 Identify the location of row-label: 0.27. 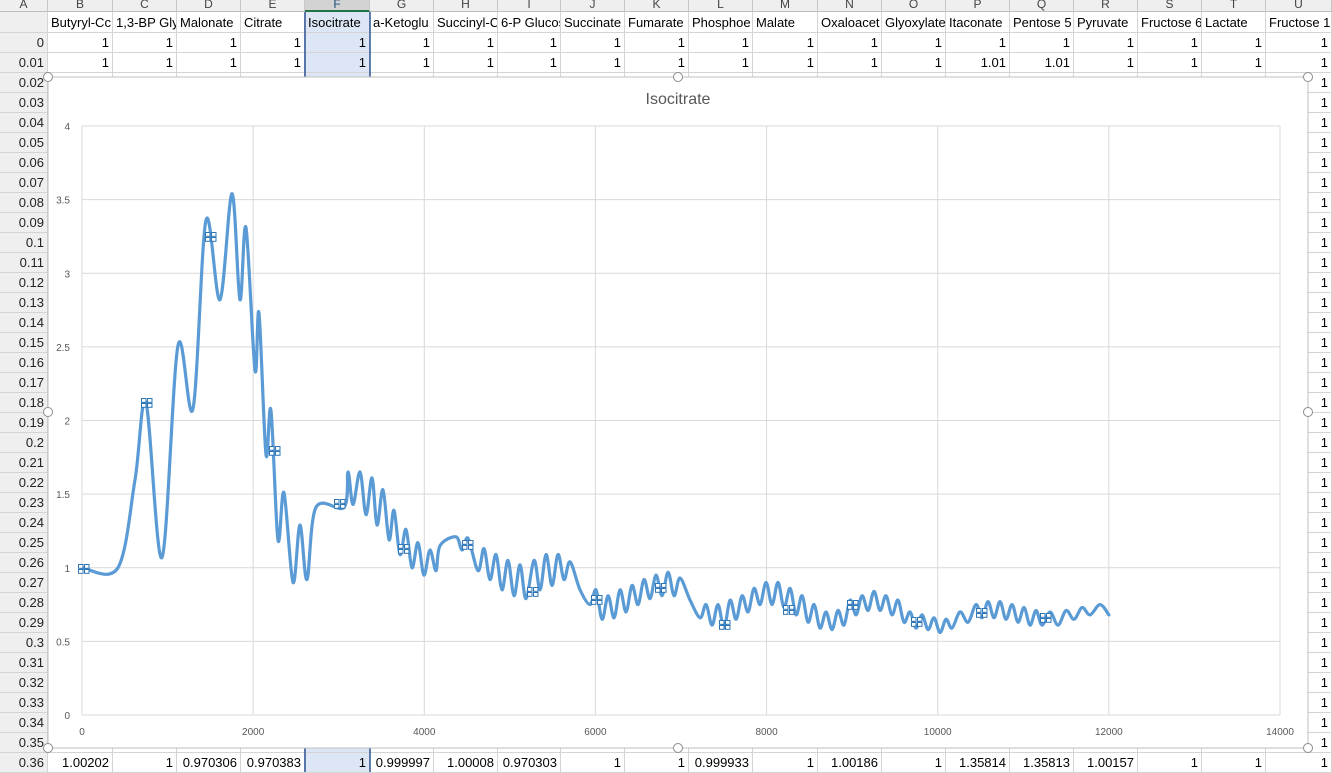
(24, 583).